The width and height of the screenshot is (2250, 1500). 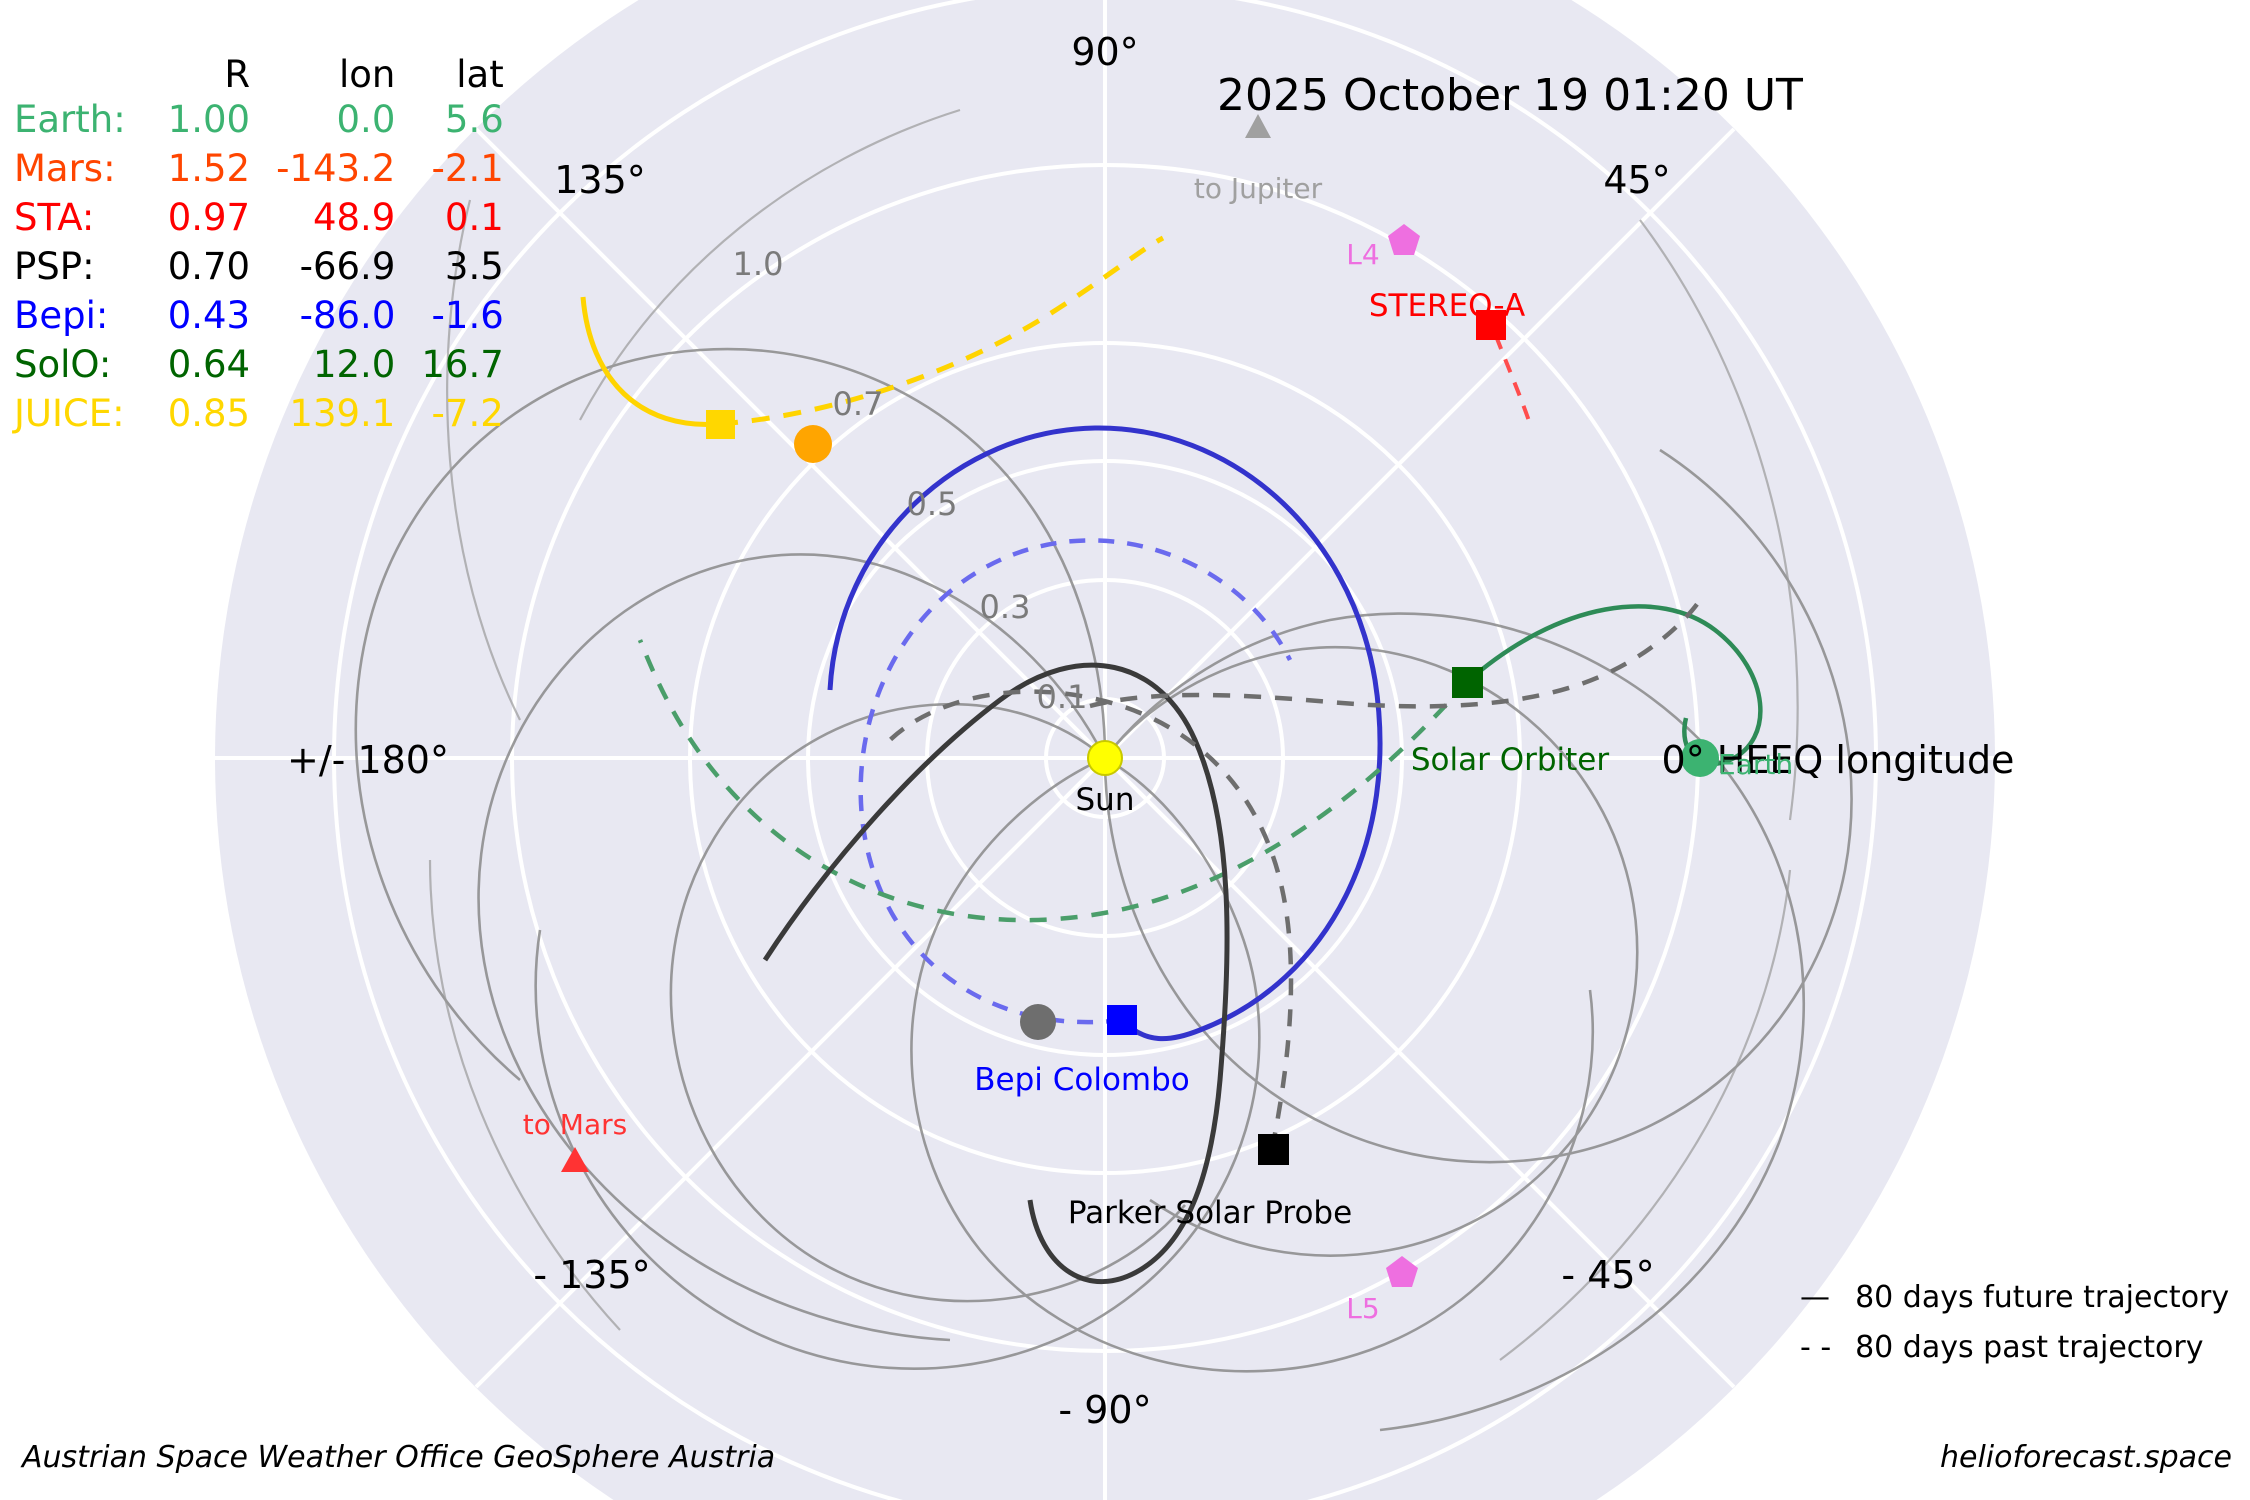 I want to click on table-cell-juice-lat: -7.2, so click(x=467, y=413).